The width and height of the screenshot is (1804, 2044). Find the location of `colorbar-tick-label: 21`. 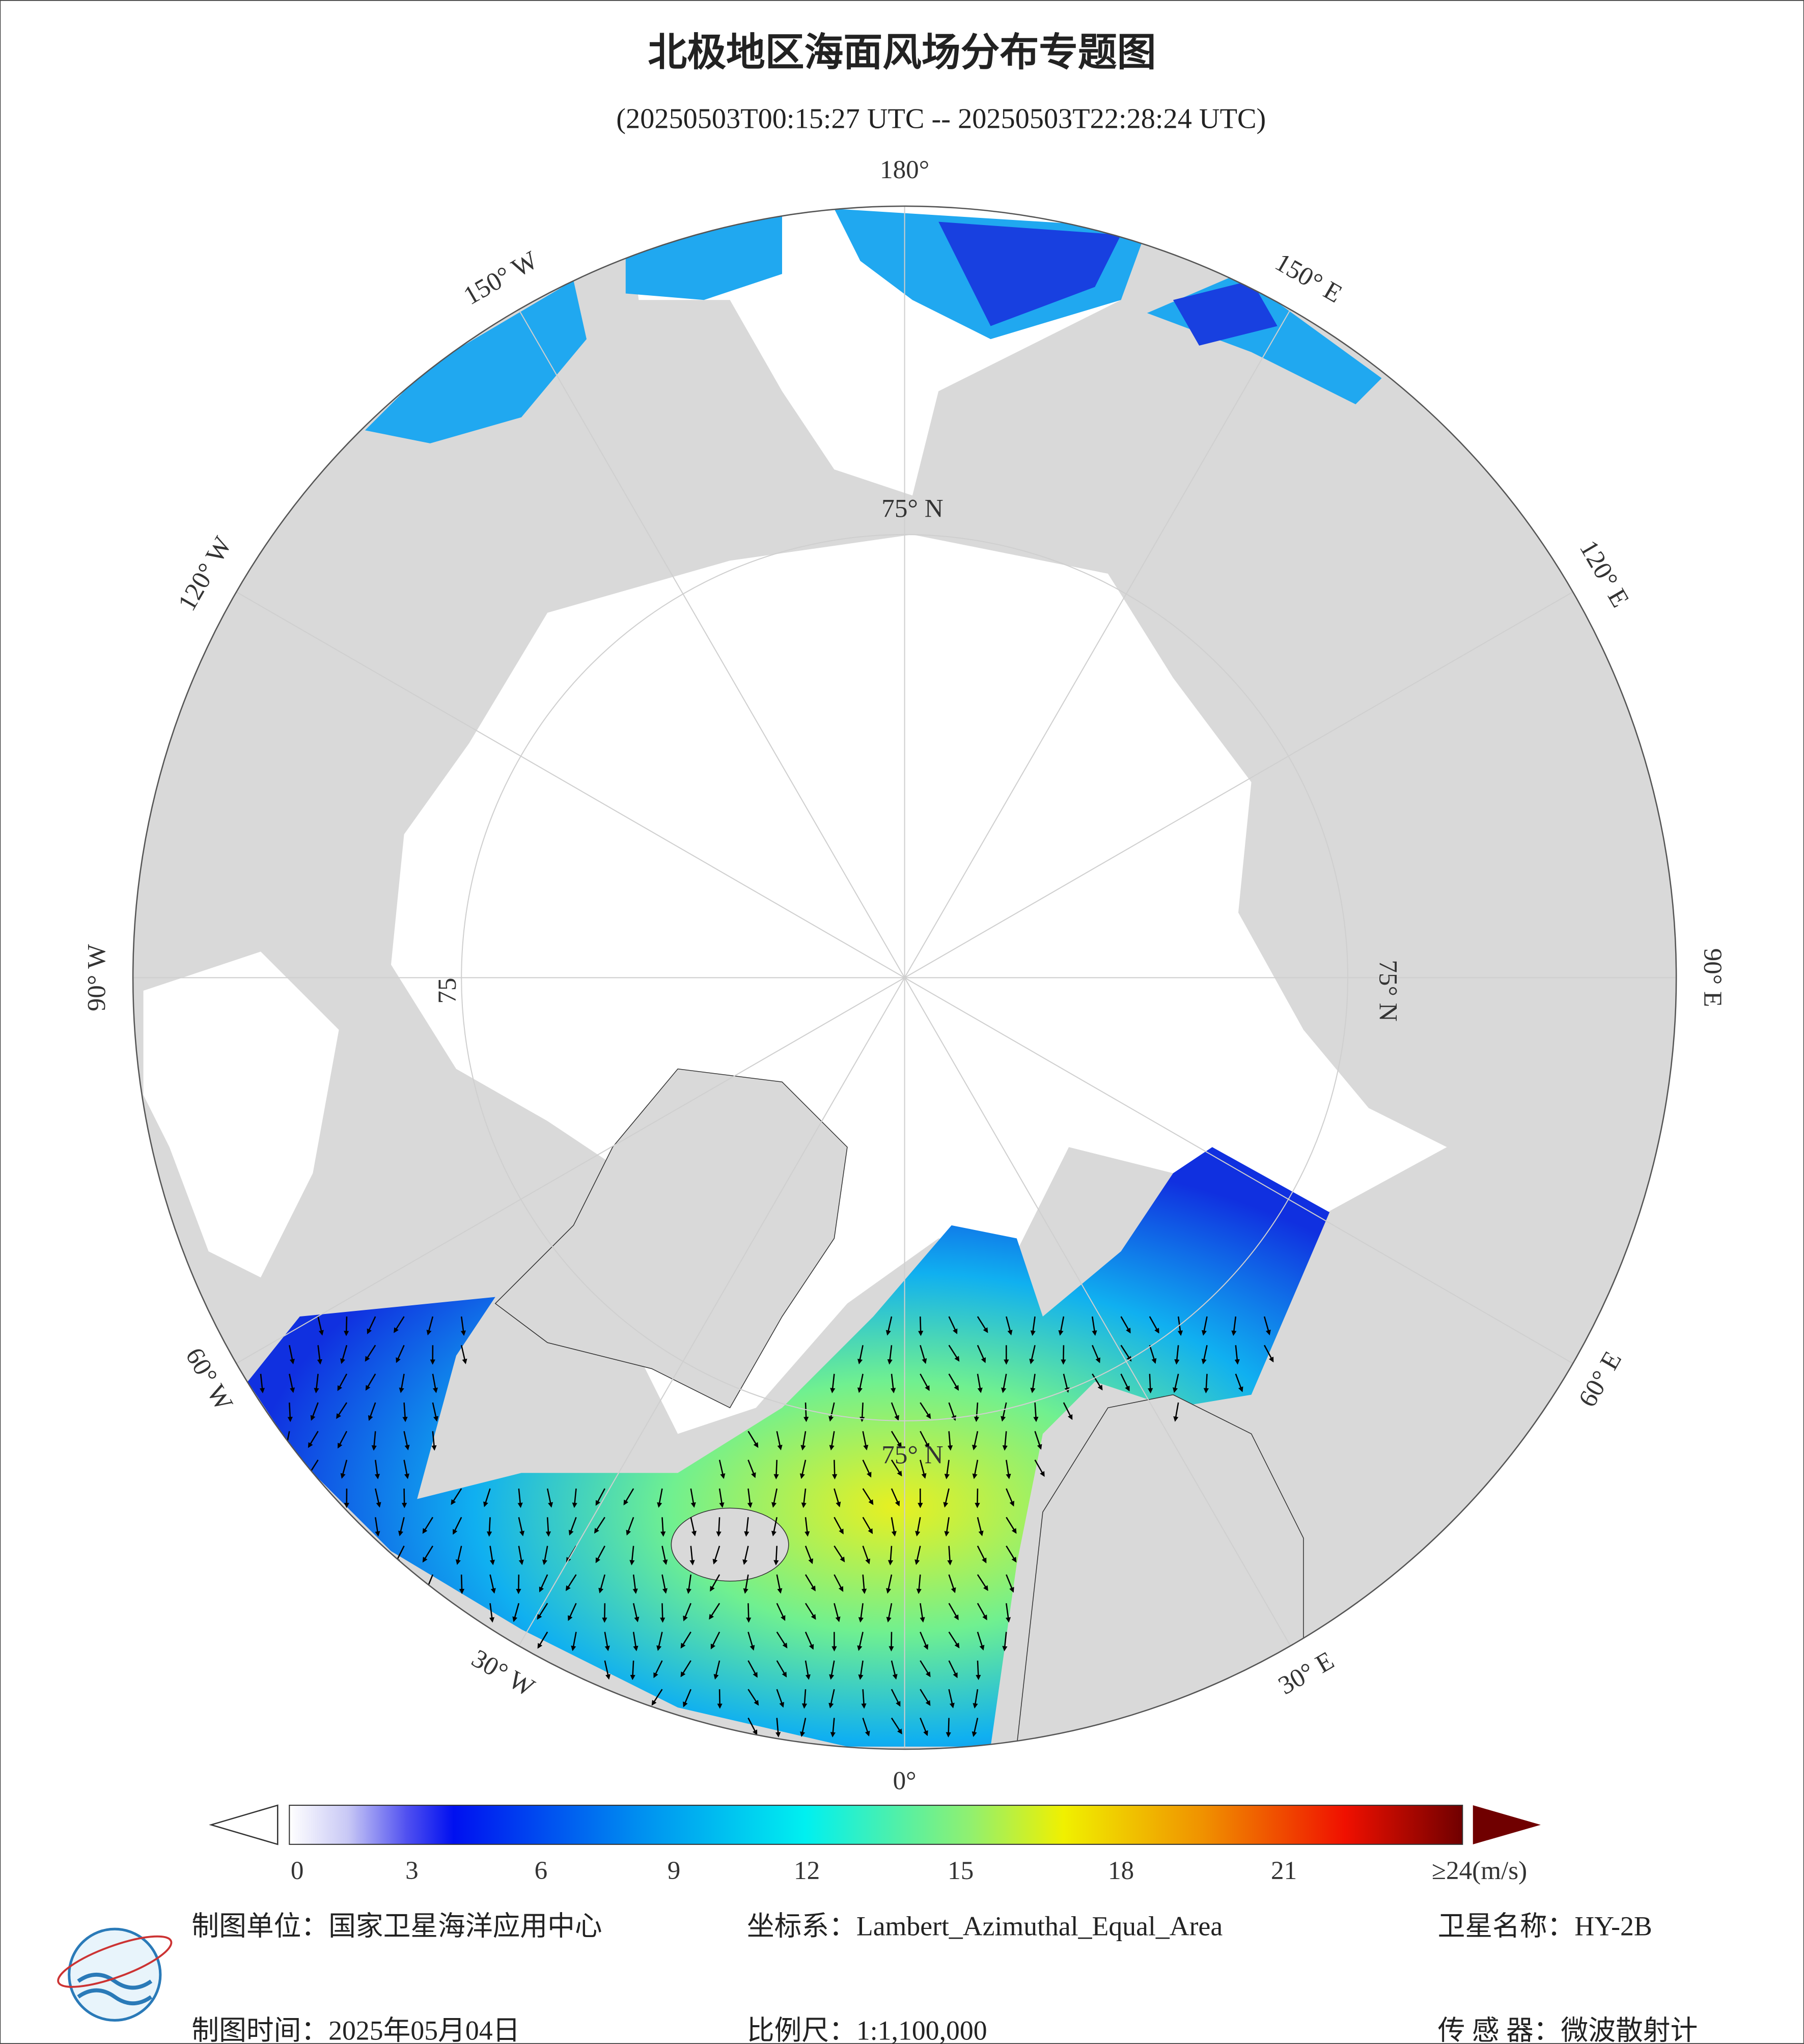

colorbar-tick-label: 21 is located at coordinates (1284, 1870).